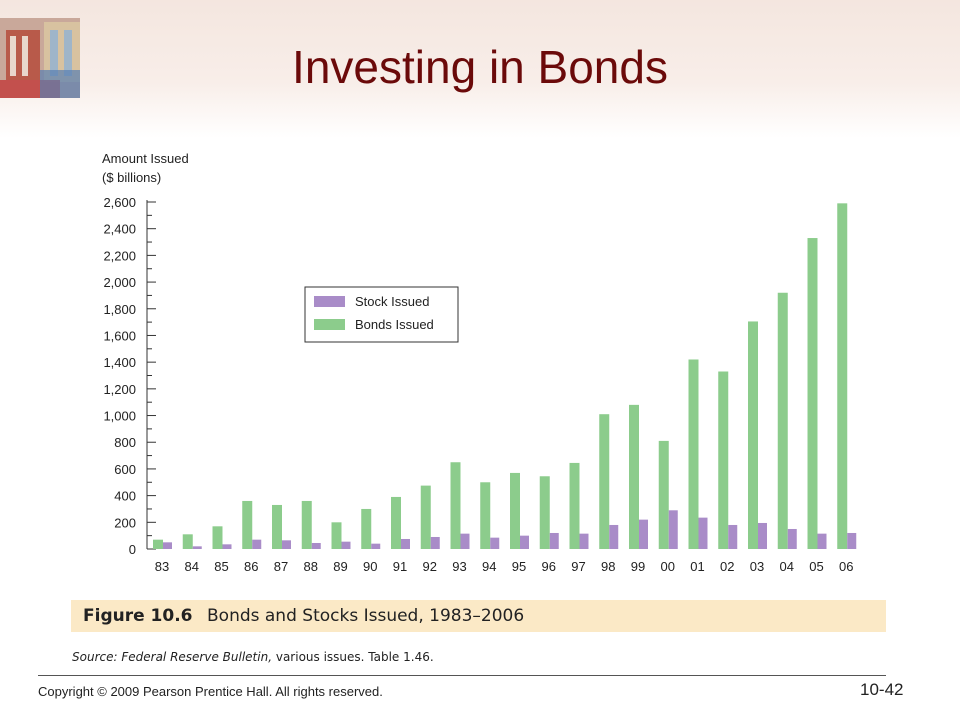 The width and height of the screenshot is (960, 720). Describe the element at coordinates (727, 566) in the screenshot. I see `x-tick-label: 02` at that location.